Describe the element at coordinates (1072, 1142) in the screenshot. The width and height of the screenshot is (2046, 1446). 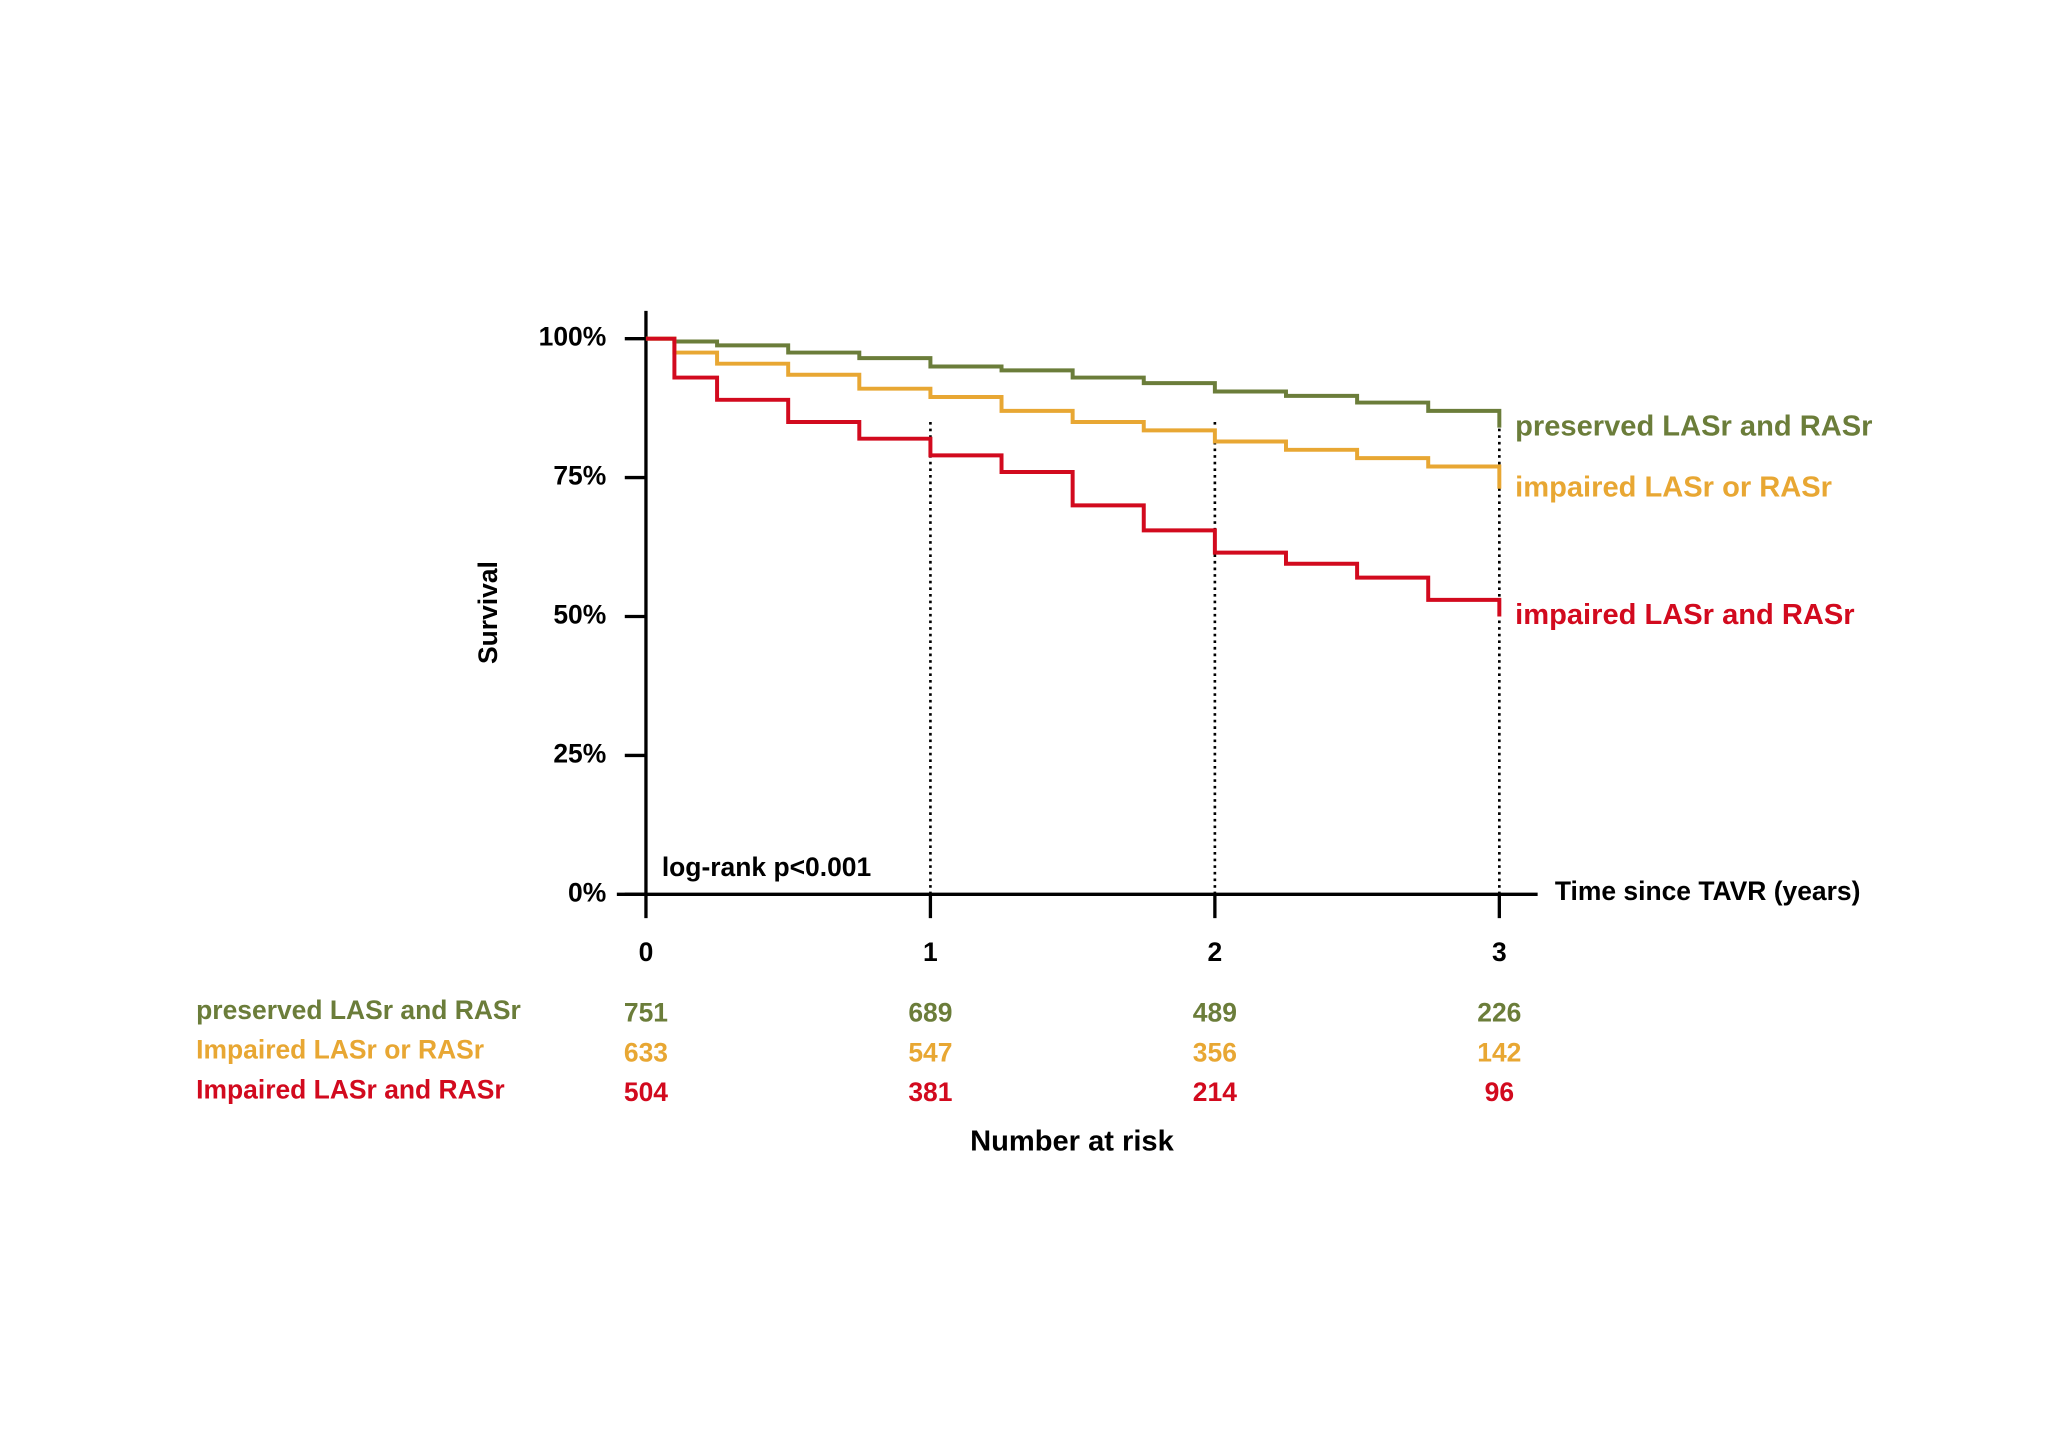
I see `risk-table-title: Number at risk` at that location.